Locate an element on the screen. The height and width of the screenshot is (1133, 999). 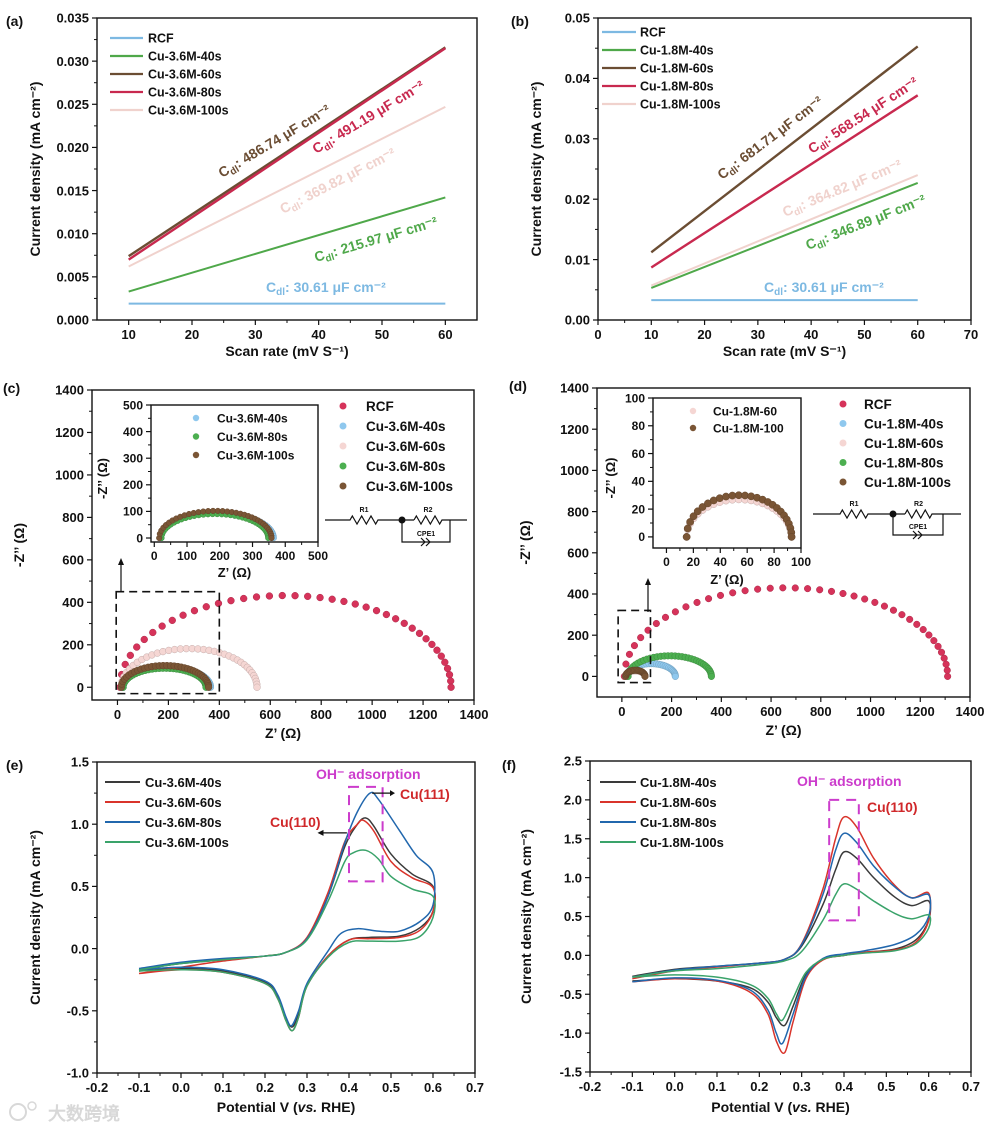
fit-line-cu-3.6m-100s is located at coordinates (287, 186).